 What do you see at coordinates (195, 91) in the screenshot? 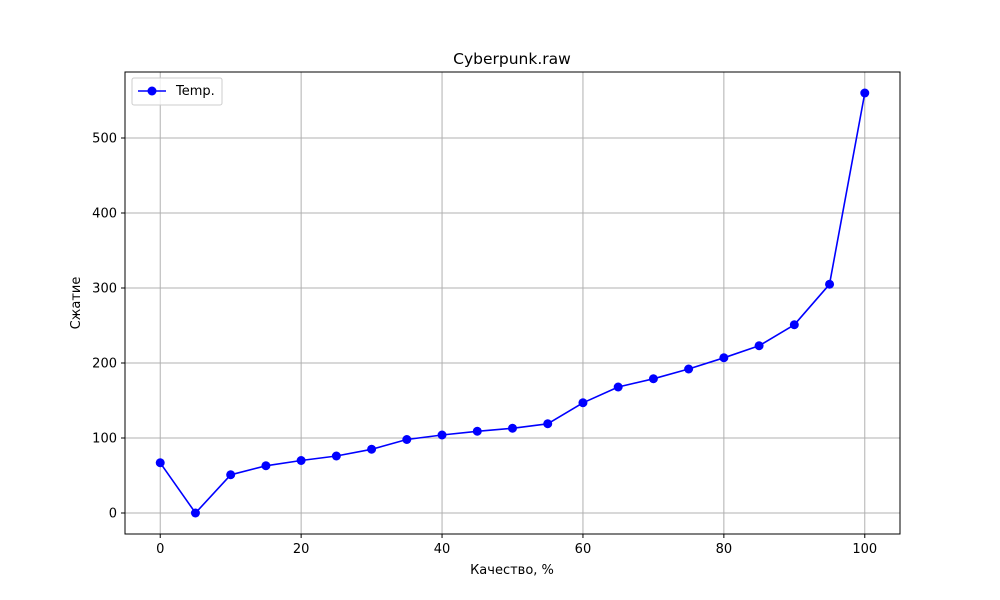
I see `legend-label: Temp.` at bounding box center [195, 91].